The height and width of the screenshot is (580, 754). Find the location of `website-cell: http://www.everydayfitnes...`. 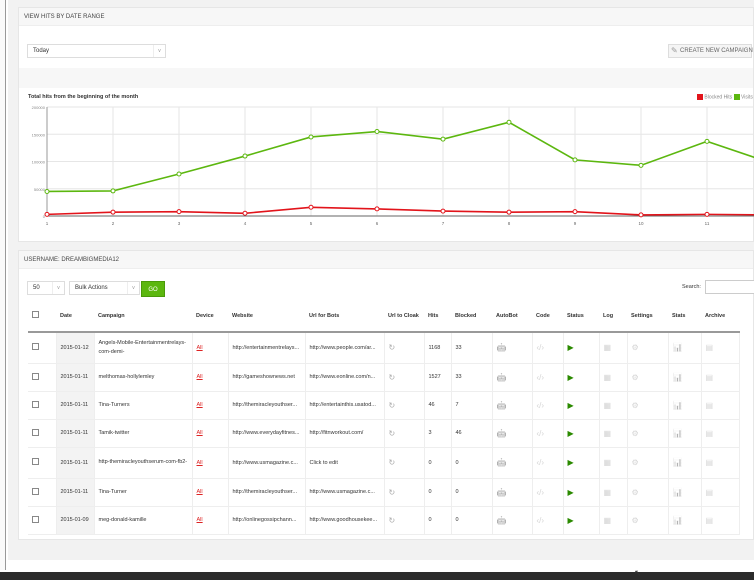

website-cell: http://www.everydayfitnes... is located at coordinates (267, 433).